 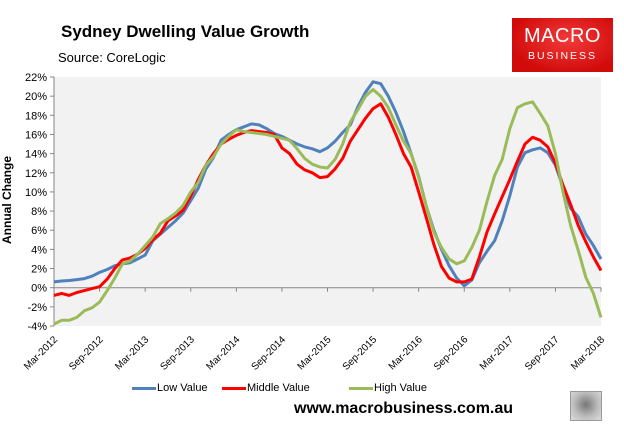 What do you see at coordinates (36, 193) in the screenshot?
I see `y-tick-label: 10%` at bounding box center [36, 193].